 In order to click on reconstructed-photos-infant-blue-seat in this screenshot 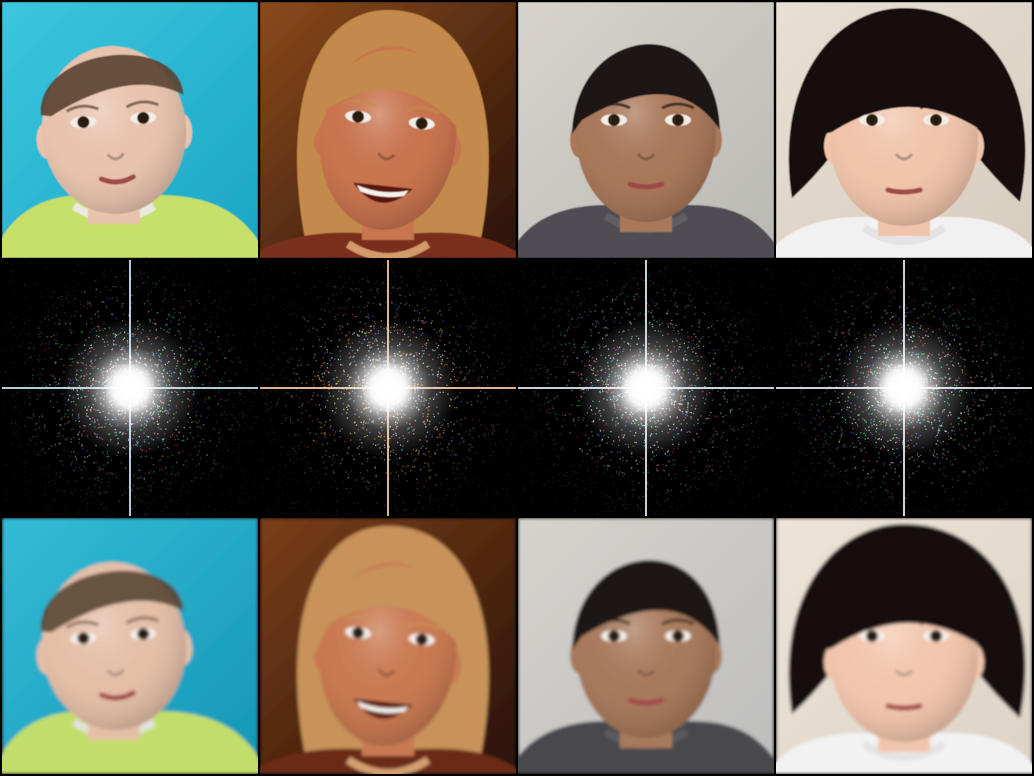, I will do `click(130, 646)`.